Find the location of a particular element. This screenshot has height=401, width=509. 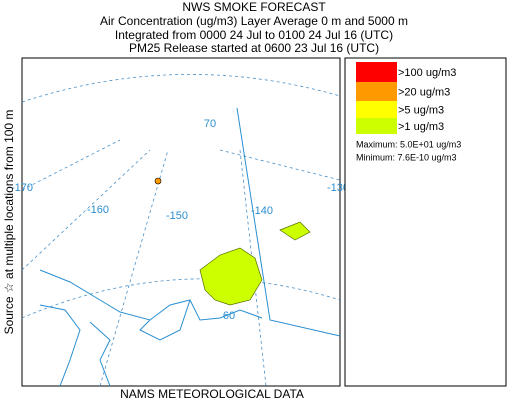

smoke-area is located at coordinates (255, 263).